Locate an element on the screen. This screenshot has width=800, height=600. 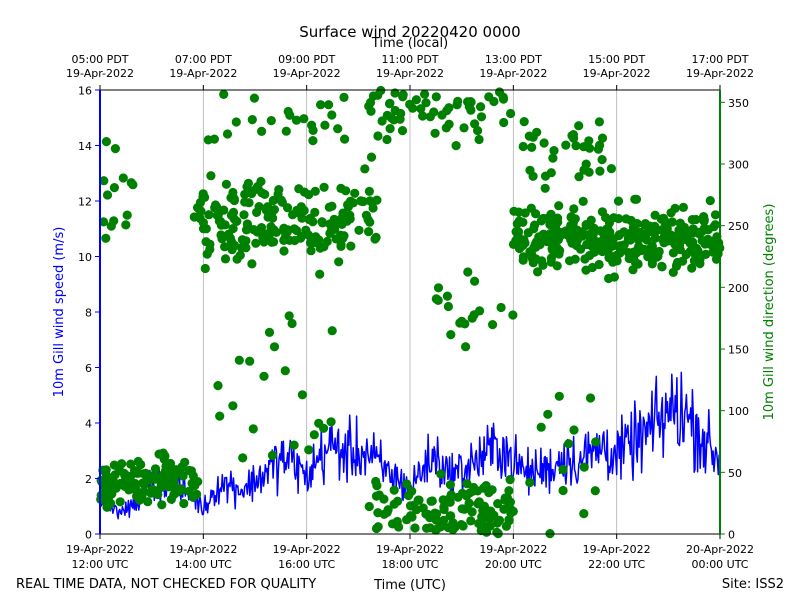
bottom-tick-label-date: 19-Apr-2022 is located at coordinates (203, 549).